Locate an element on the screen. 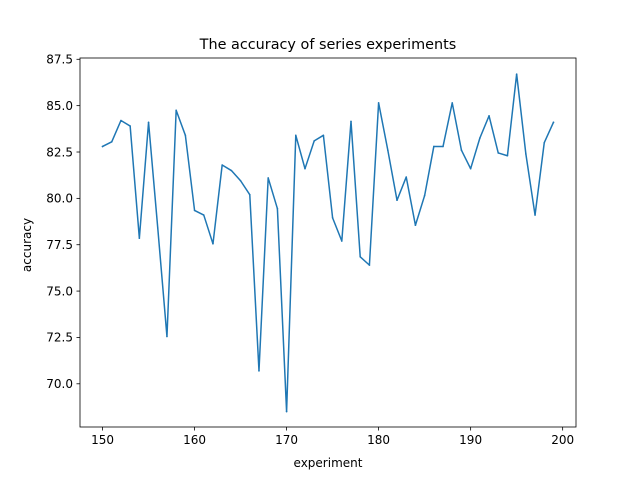 The height and width of the screenshot is (480, 640). y-tick-label: 82.5 is located at coordinates (59, 152).